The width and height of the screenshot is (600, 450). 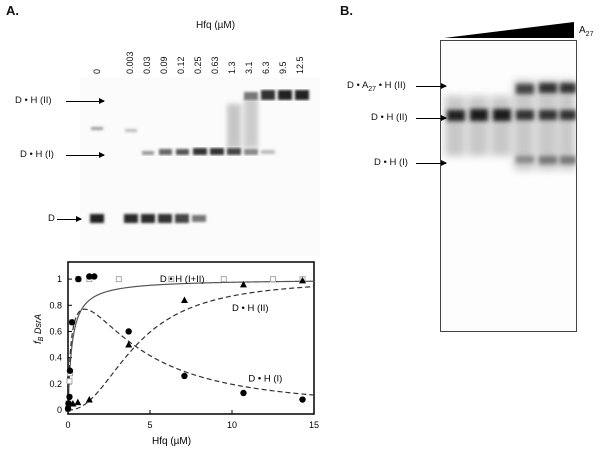 What do you see at coordinates (215, 65) in the screenshot?
I see `concentration-label: 0.63` at bounding box center [215, 65].